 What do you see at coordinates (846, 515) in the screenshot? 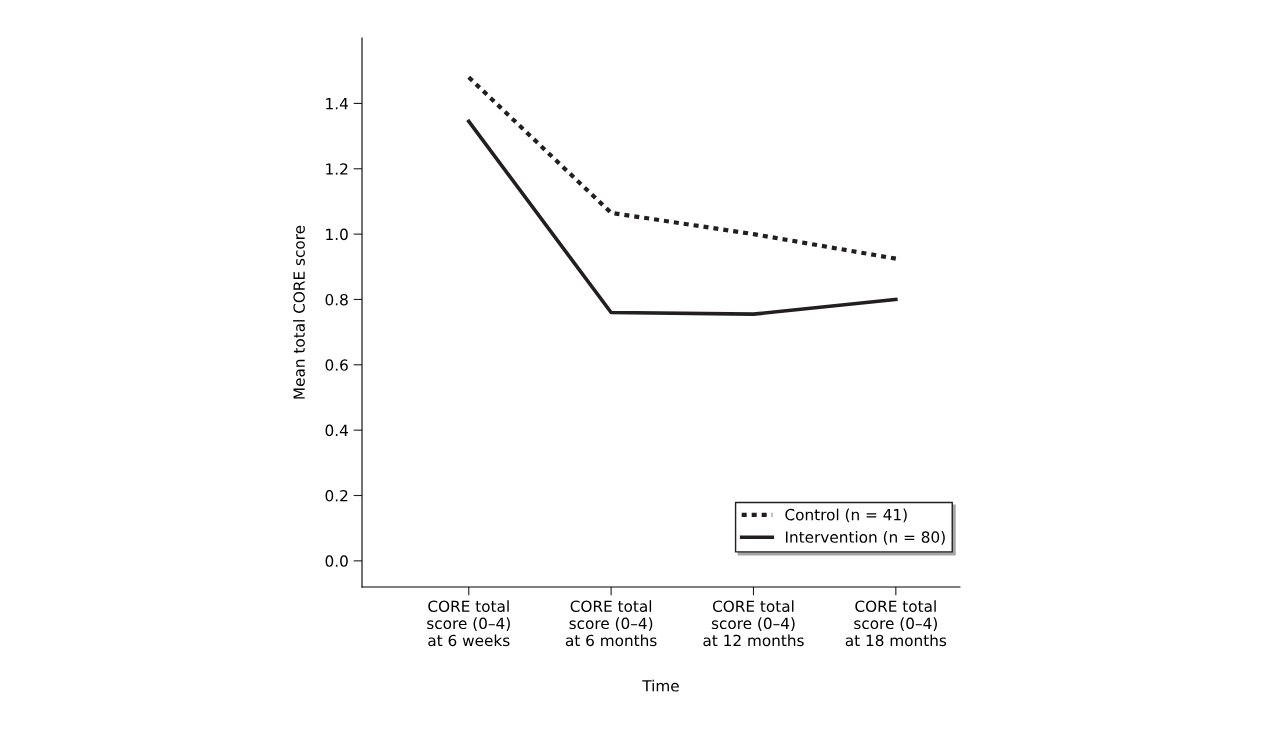
I see `legend-label: Control (n = 41)` at bounding box center [846, 515].